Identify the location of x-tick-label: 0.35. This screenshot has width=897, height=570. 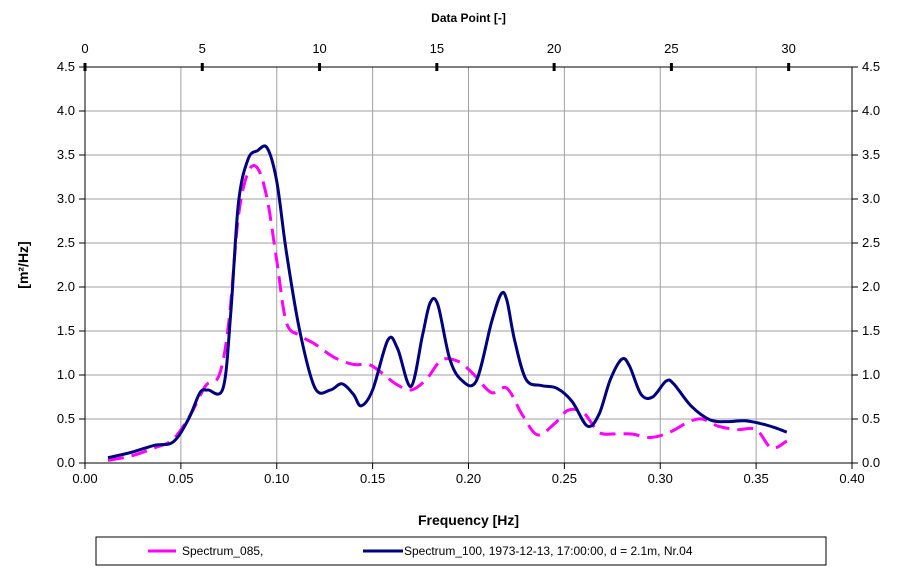
(755, 478).